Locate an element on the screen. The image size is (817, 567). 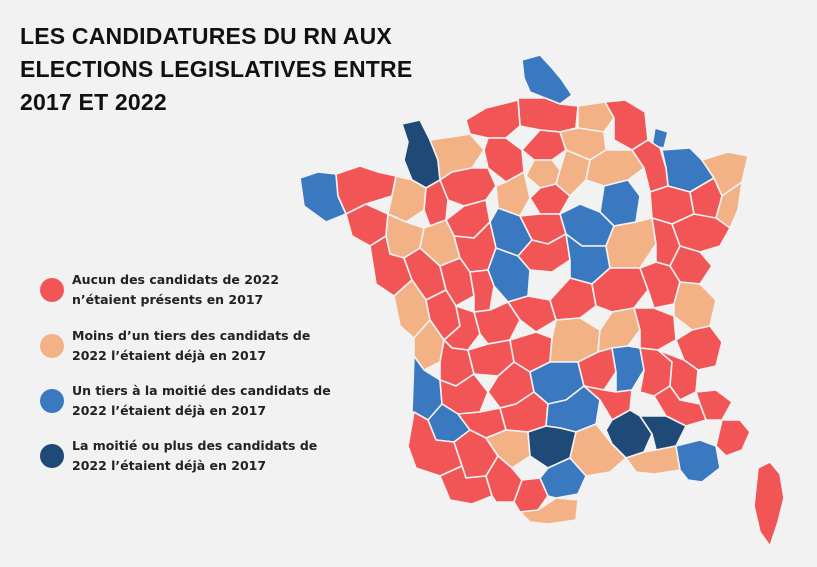
legend-swatch-none is located at coordinates (52, 290).